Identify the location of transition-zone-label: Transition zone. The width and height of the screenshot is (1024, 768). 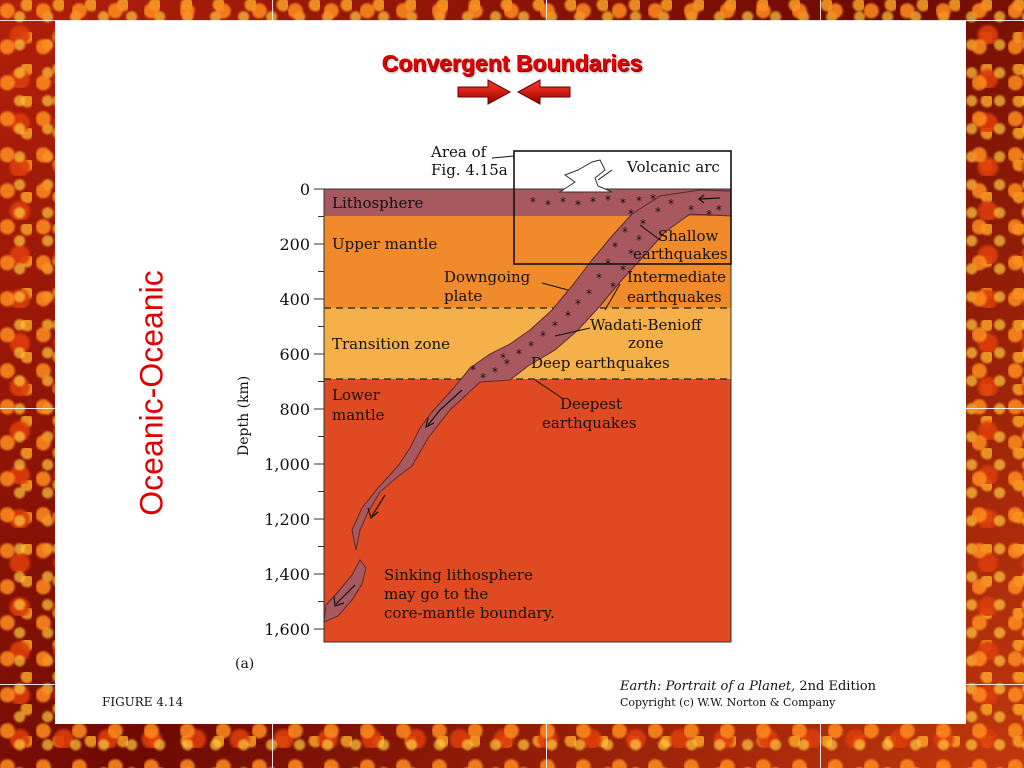
(391, 344).